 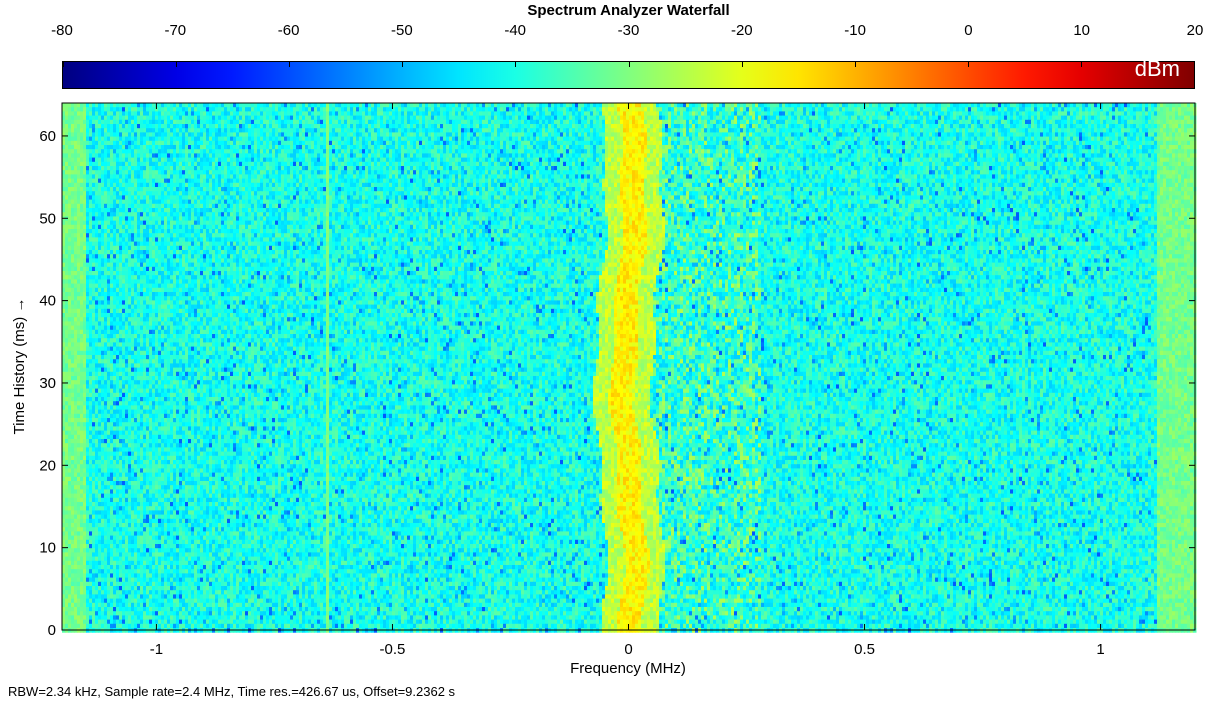 I want to click on y-tick-label: 0, so click(x=52, y=630).